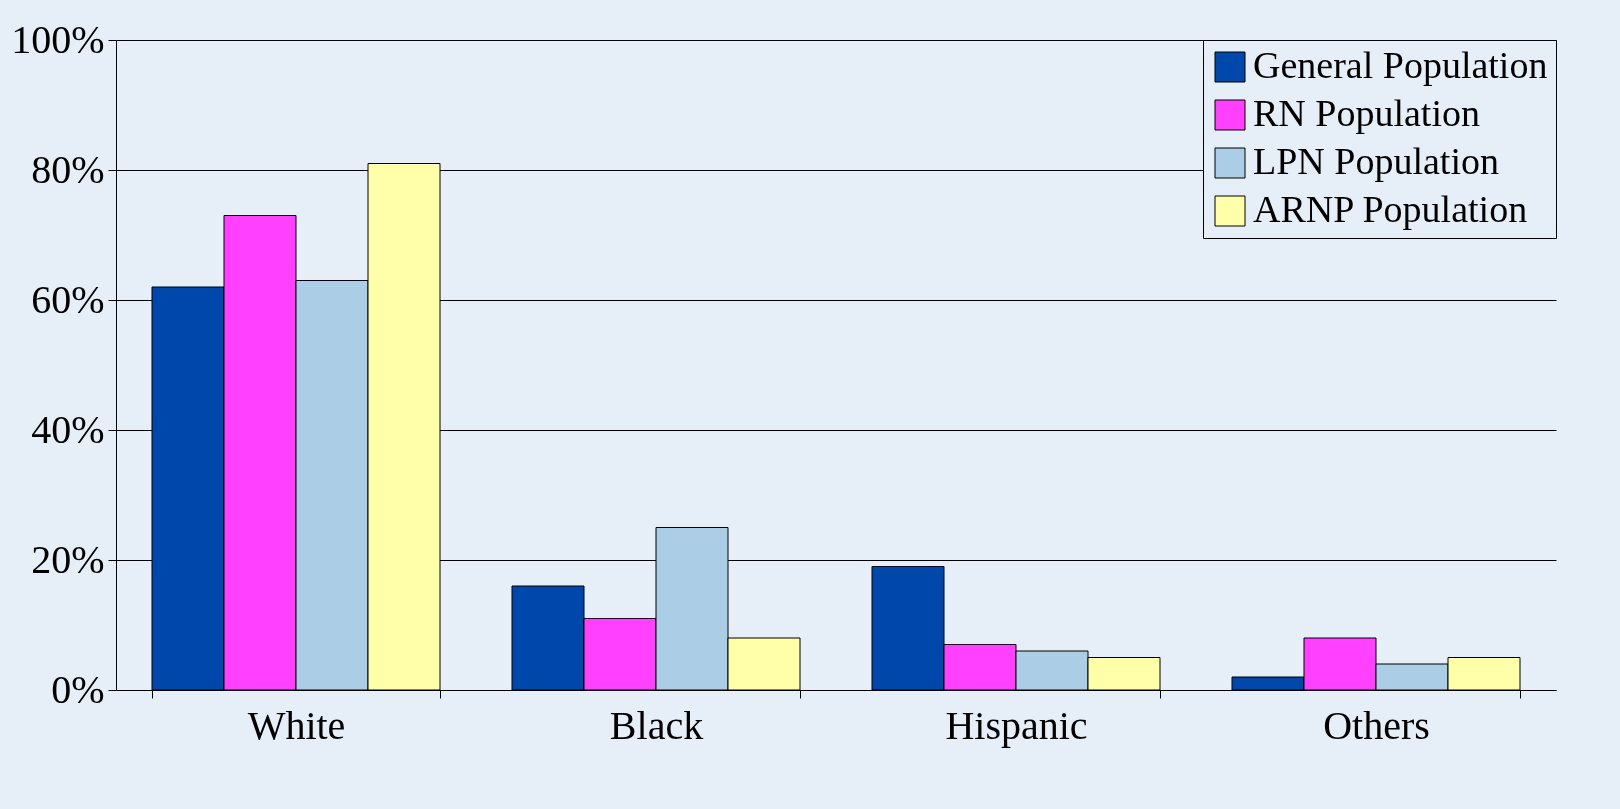 This screenshot has width=1620, height=809. What do you see at coordinates (296, 725) in the screenshot?
I see `x-tick-label: White` at bounding box center [296, 725].